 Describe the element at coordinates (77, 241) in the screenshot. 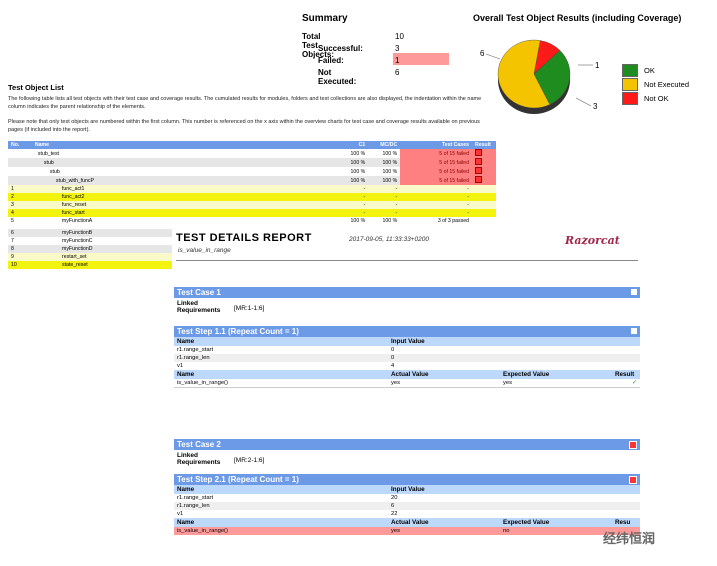

I see `table-cell: myFunctionC` at that location.